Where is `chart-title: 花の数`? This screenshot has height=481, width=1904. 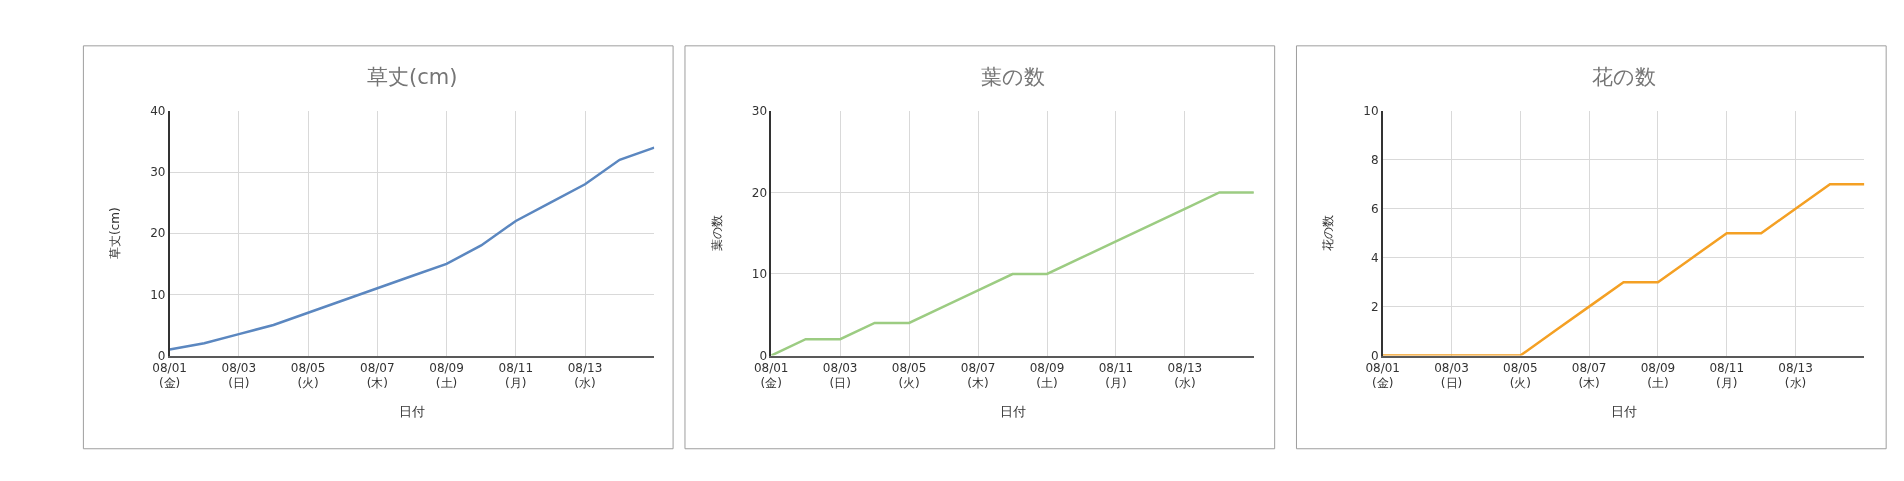
chart-title: 花の数 is located at coordinates (1624, 77).